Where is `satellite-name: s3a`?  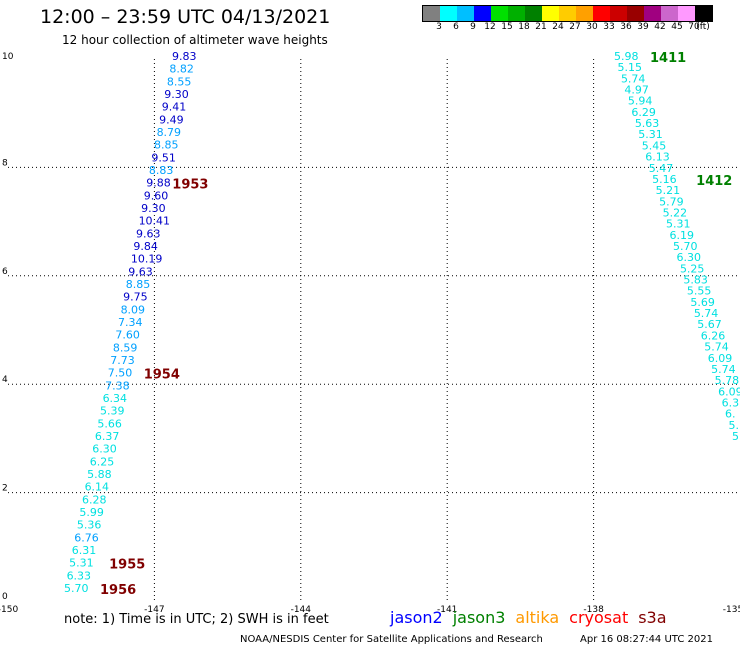
satellite-name: s3a is located at coordinates (652, 617).